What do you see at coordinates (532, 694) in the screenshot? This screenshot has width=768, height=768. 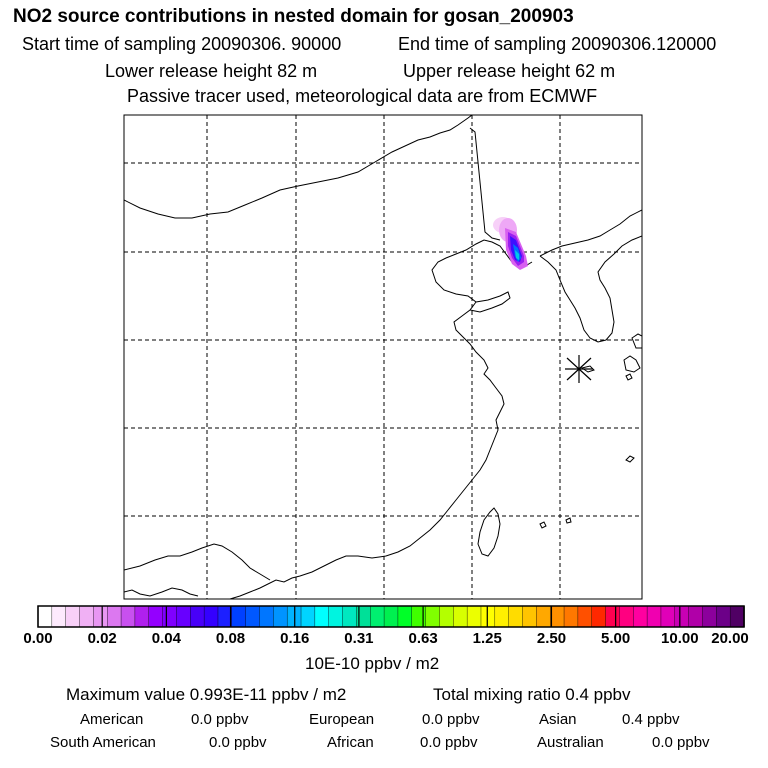 I see `total-mixing-ratio: Total mixing ratio 0.4 ppbv` at bounding box center [532, 694].